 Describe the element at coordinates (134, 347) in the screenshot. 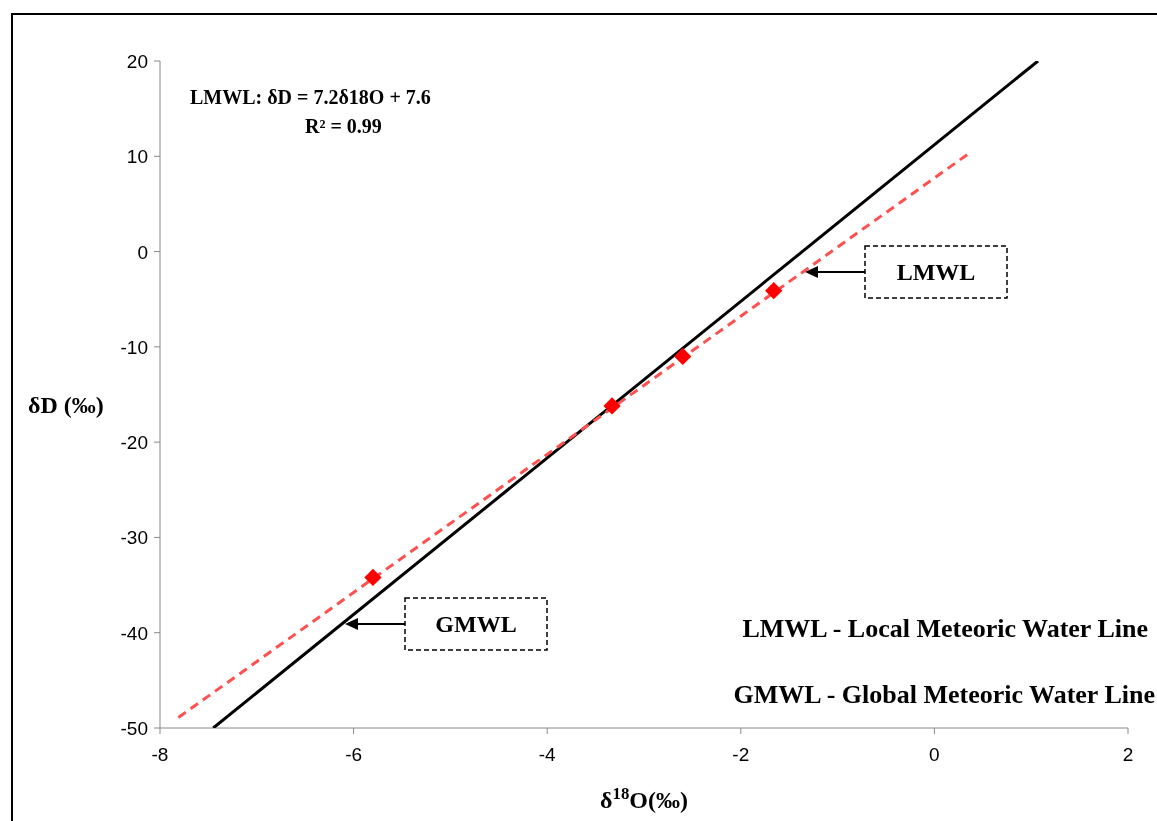

I see `y-tick-label: -10` at that location.